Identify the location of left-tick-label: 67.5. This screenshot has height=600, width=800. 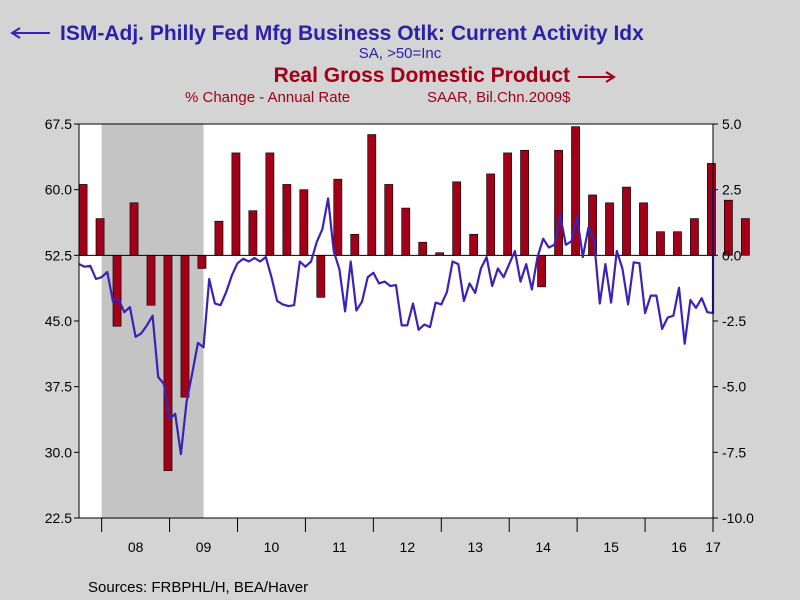
(58, 124).